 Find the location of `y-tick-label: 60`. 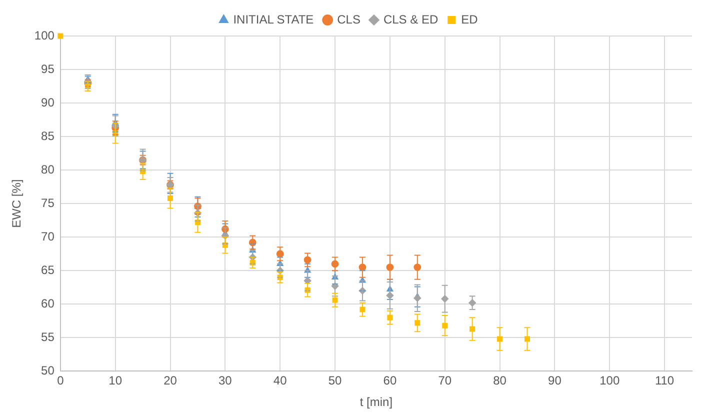

y-tick-label: 60 is located at coordinates (48, 303).